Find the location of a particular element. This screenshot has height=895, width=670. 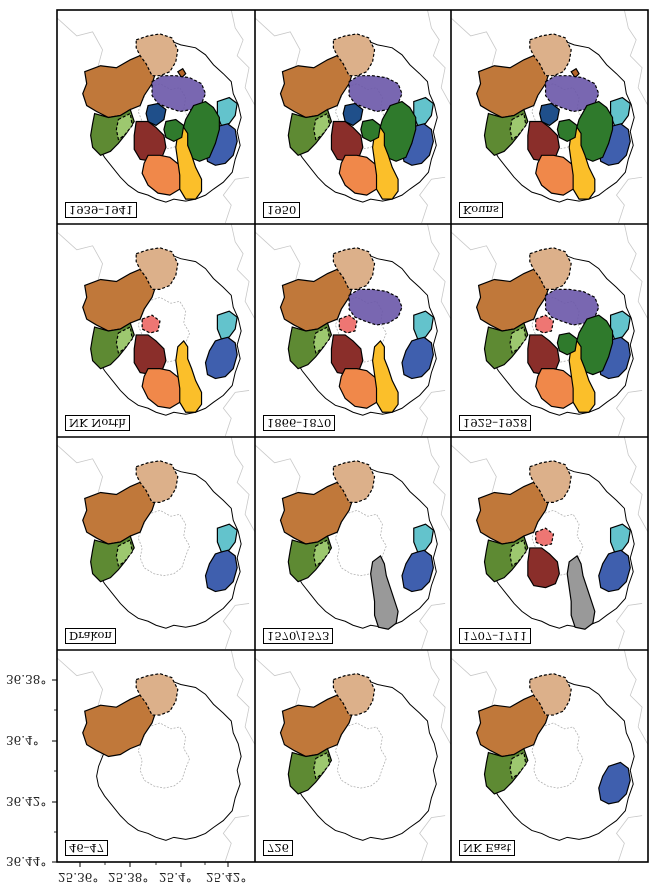

y-tick-label: 36.44° is located at coordinates (26, 861).